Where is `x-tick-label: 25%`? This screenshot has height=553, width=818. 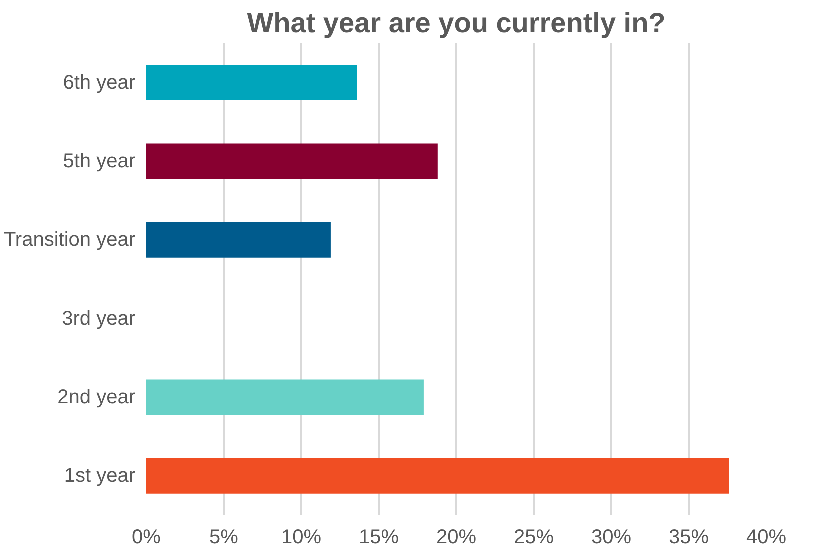
x-tick-label: 25% is located at coordinates (534, 537).